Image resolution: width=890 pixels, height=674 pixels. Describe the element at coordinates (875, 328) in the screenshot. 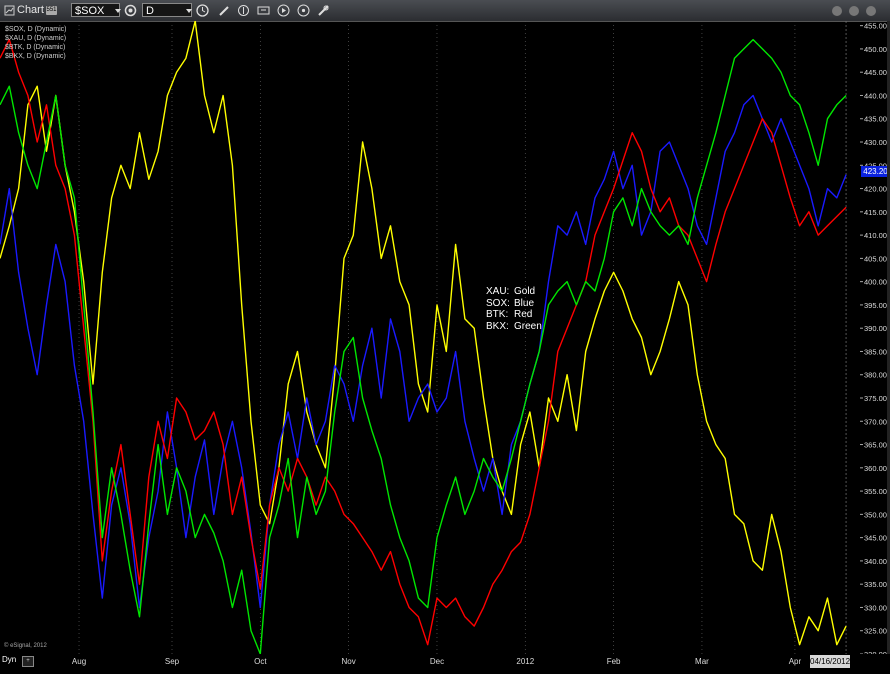

I see `y-tick-label: 390.00` at that location.